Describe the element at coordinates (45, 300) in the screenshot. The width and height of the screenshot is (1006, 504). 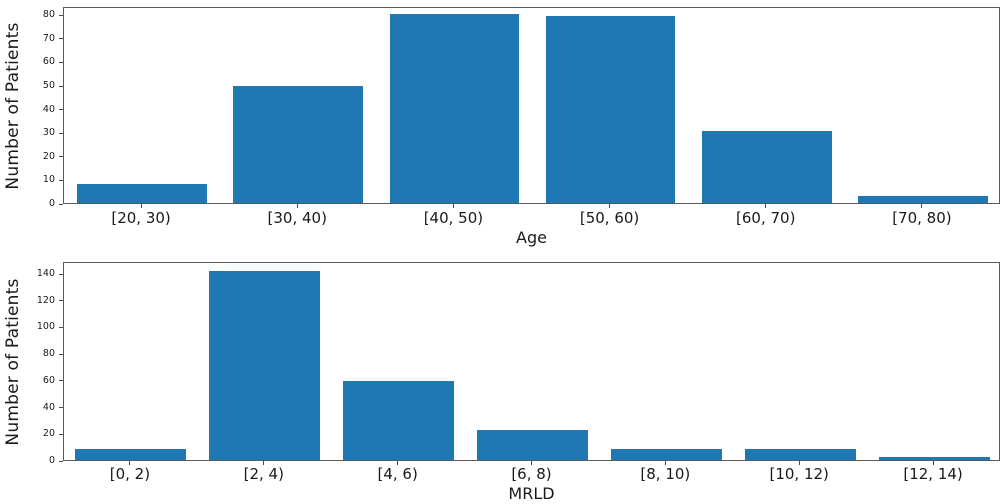
I see `y-tick-label: 120` at that location.